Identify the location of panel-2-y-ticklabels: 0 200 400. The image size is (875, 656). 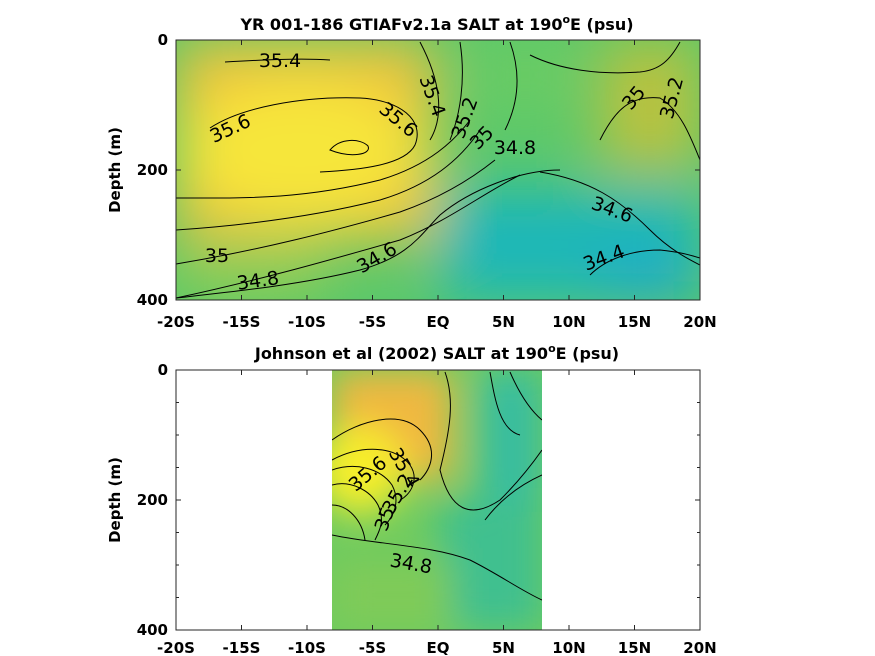
(152, 500).